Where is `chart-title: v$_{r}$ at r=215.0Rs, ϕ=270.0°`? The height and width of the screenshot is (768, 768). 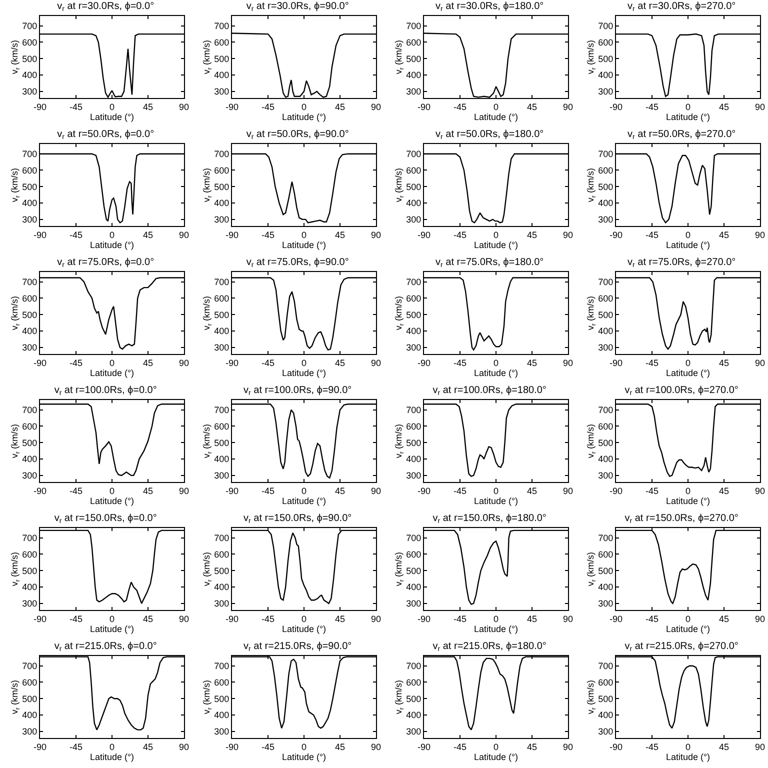
chart-title: v$_{r}$ at r=215.0Rs, ϕ=270.0° is located at coordinates (681, 647).